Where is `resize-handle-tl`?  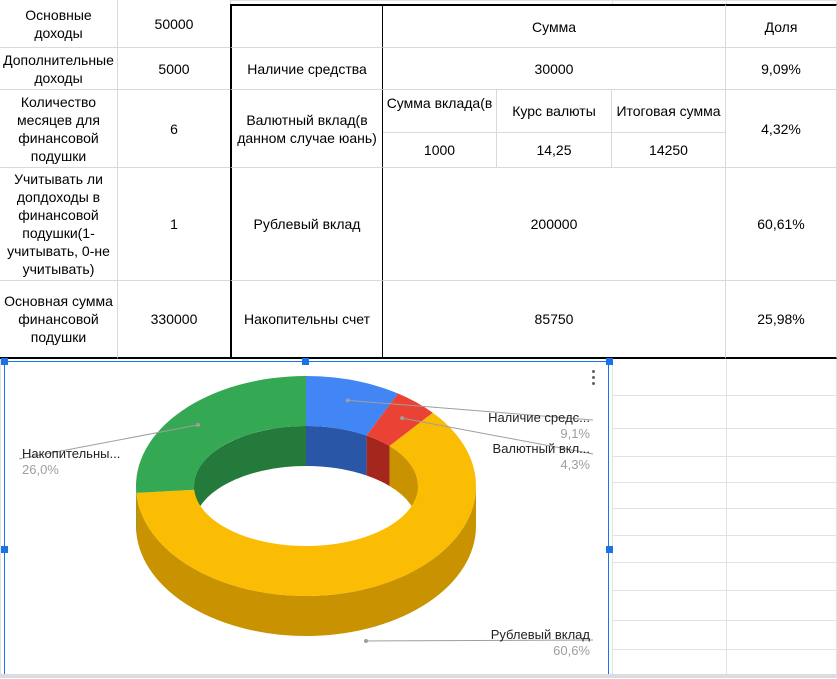 resize-handle-tl is located at coordinates (4, 361).